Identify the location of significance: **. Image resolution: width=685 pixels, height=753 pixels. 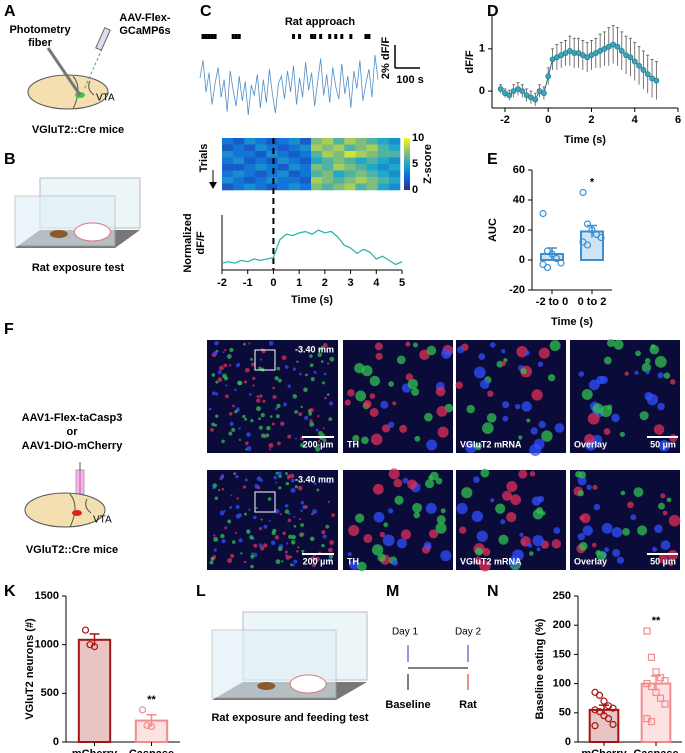
(656, 621).